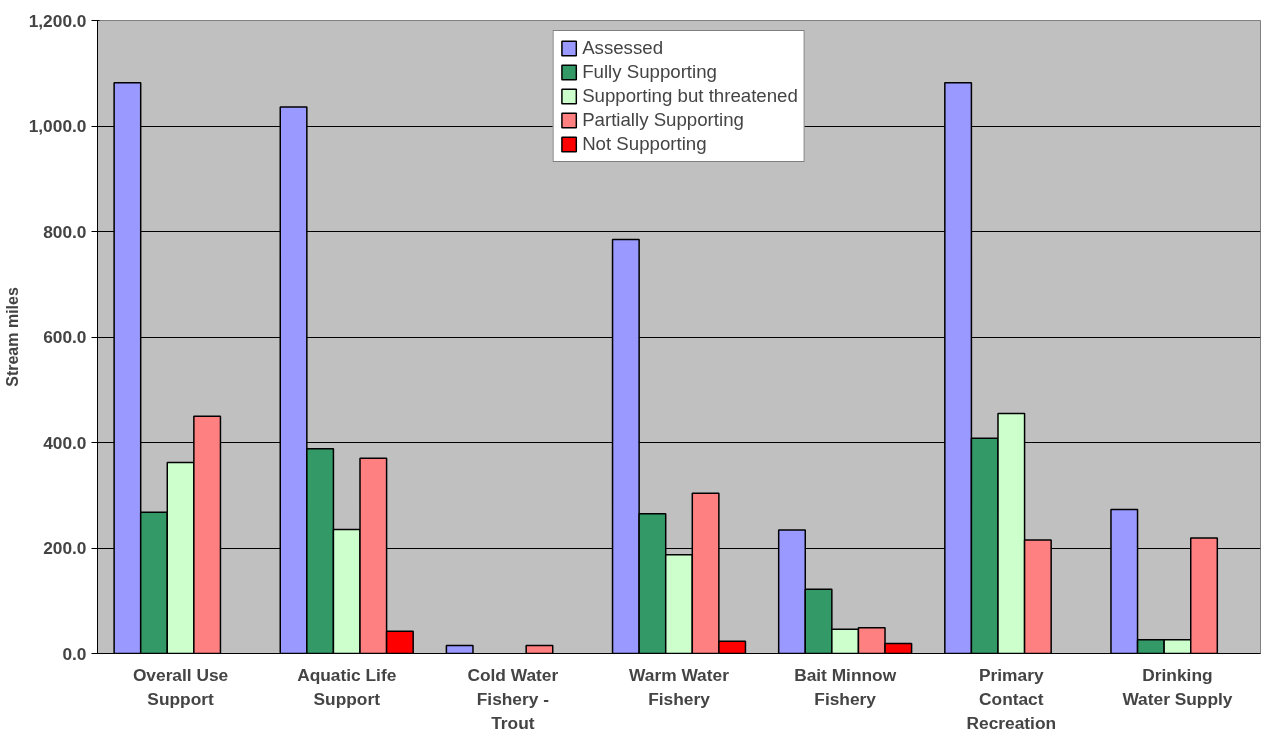 The width and height of the screenshot is (1273, 742). I want to click on y-tick-label: 800.0, so click(65, 231).